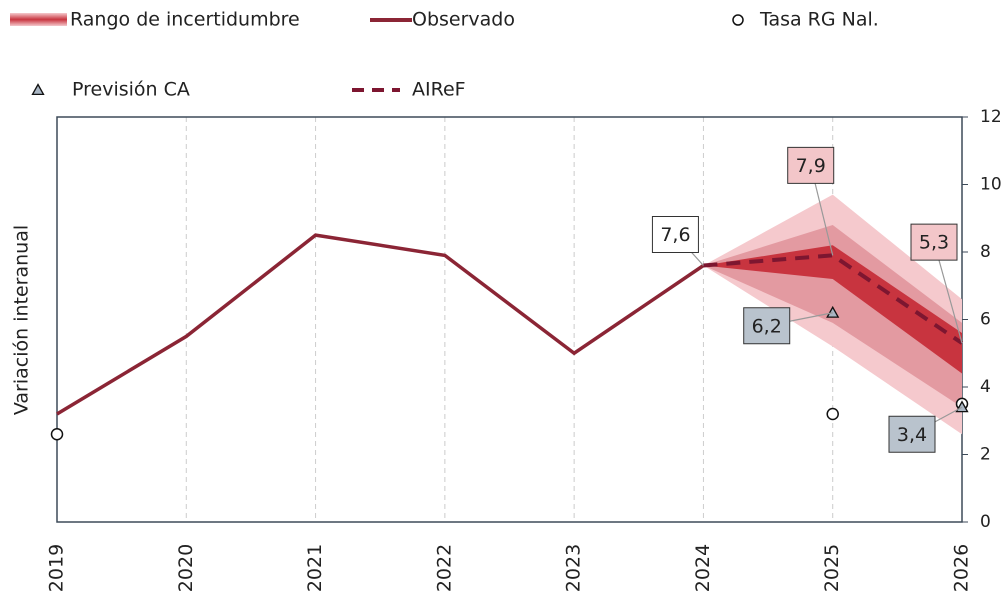 This screenshot has height=594, width=1008. I want to click on value-label: 5,3, so click(934, 243).